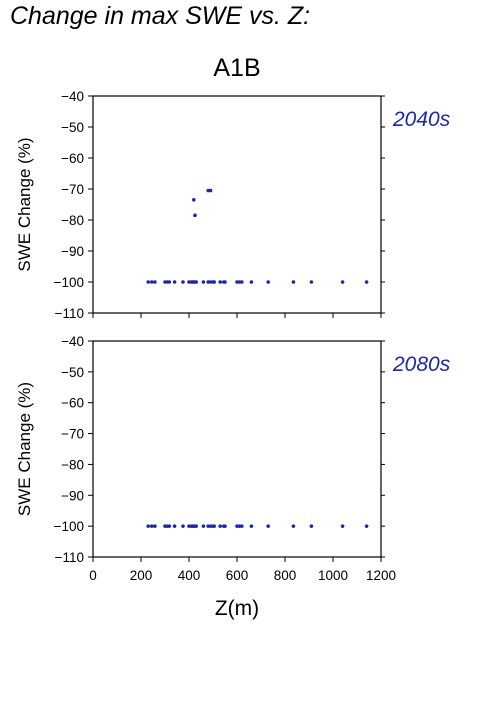  What do you see at coordinates (237, 575) in the screenshot?
I see `x-tick-label: 600` at bounding box center [237, 575].